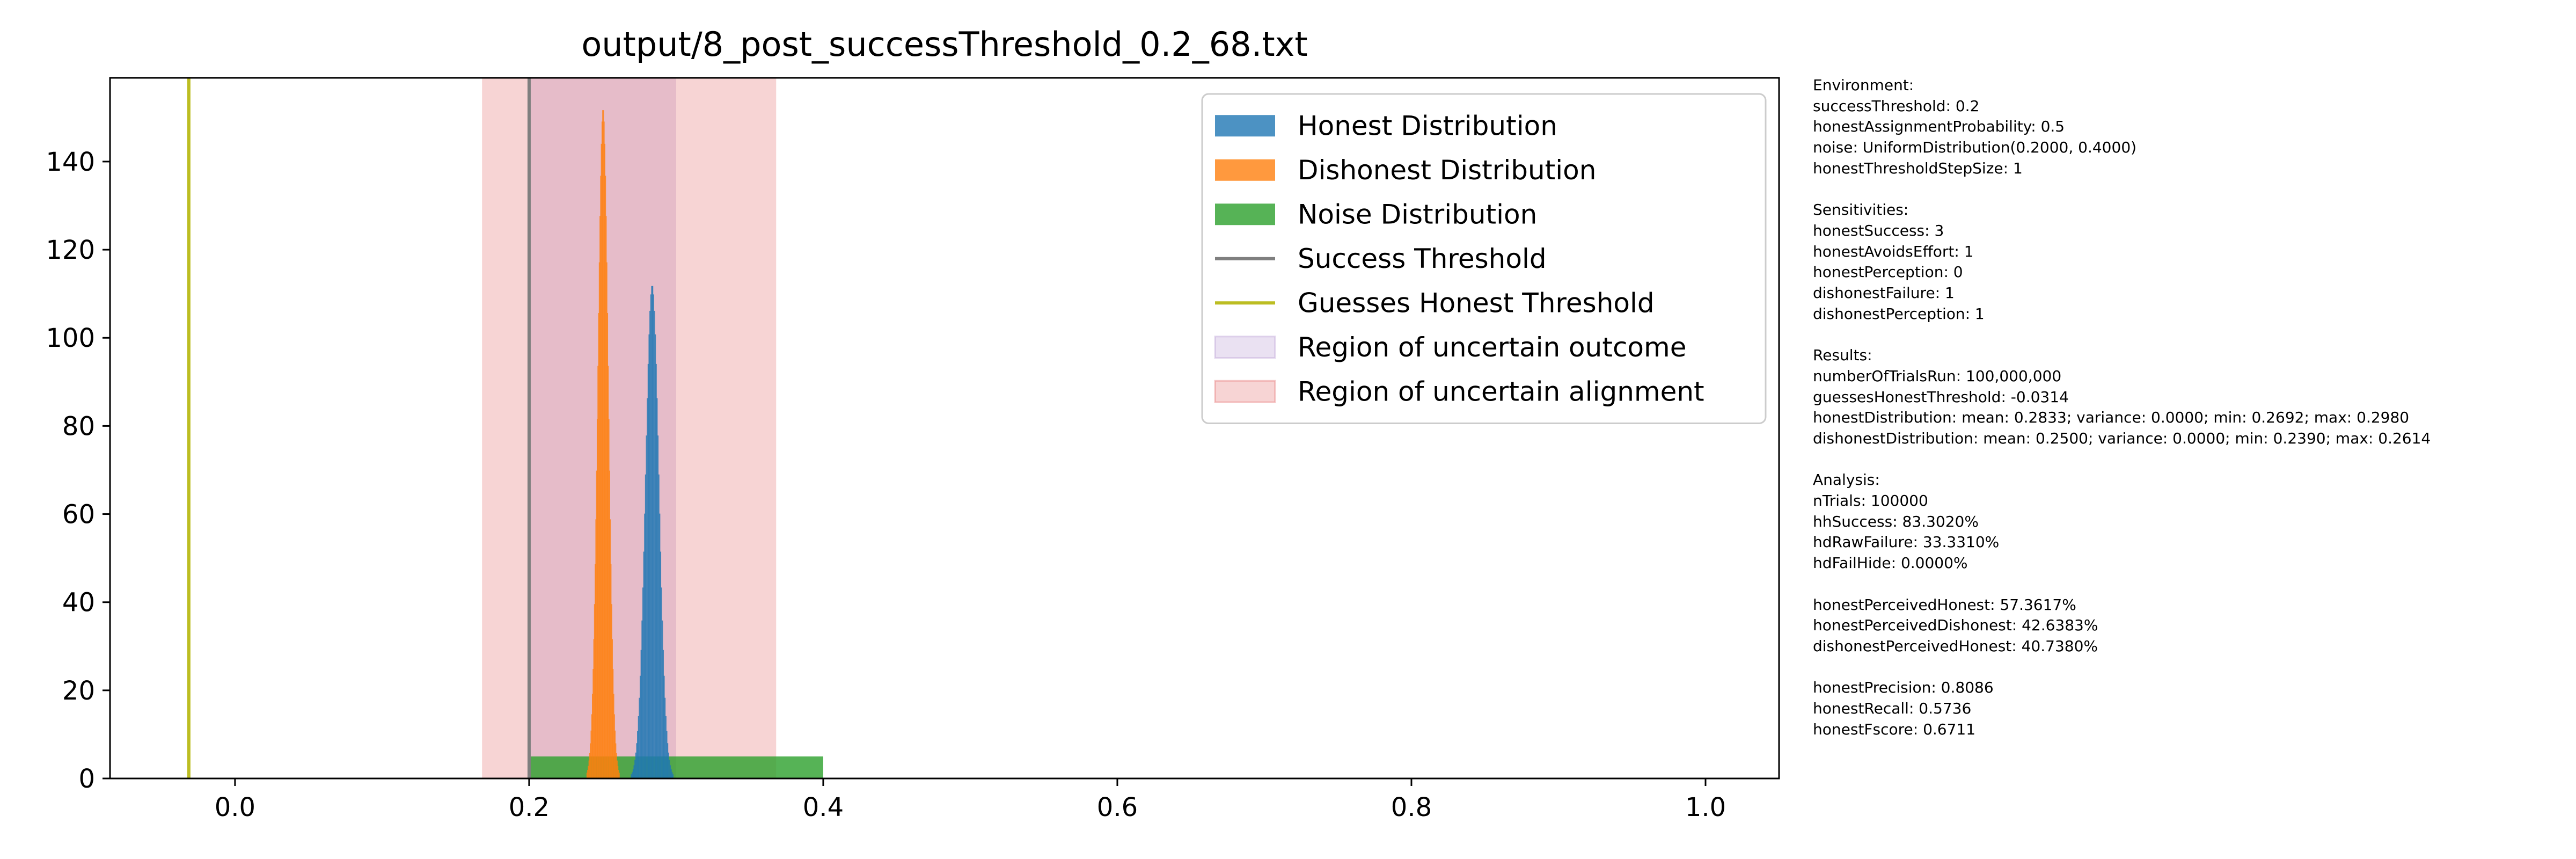 This screenshot has width=2576, height=859. I want to click on stats-line: honestThresholdStepSize: 1, so click(1918, 168).